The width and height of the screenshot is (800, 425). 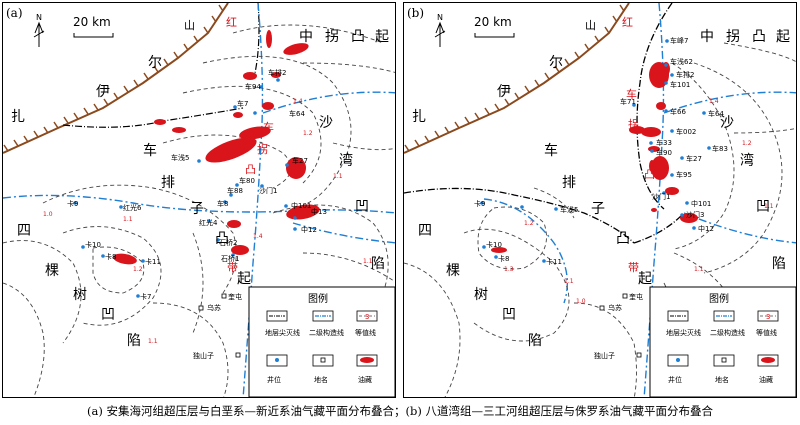 I want to click on well-label: 车7, so click(x=242, y=103).